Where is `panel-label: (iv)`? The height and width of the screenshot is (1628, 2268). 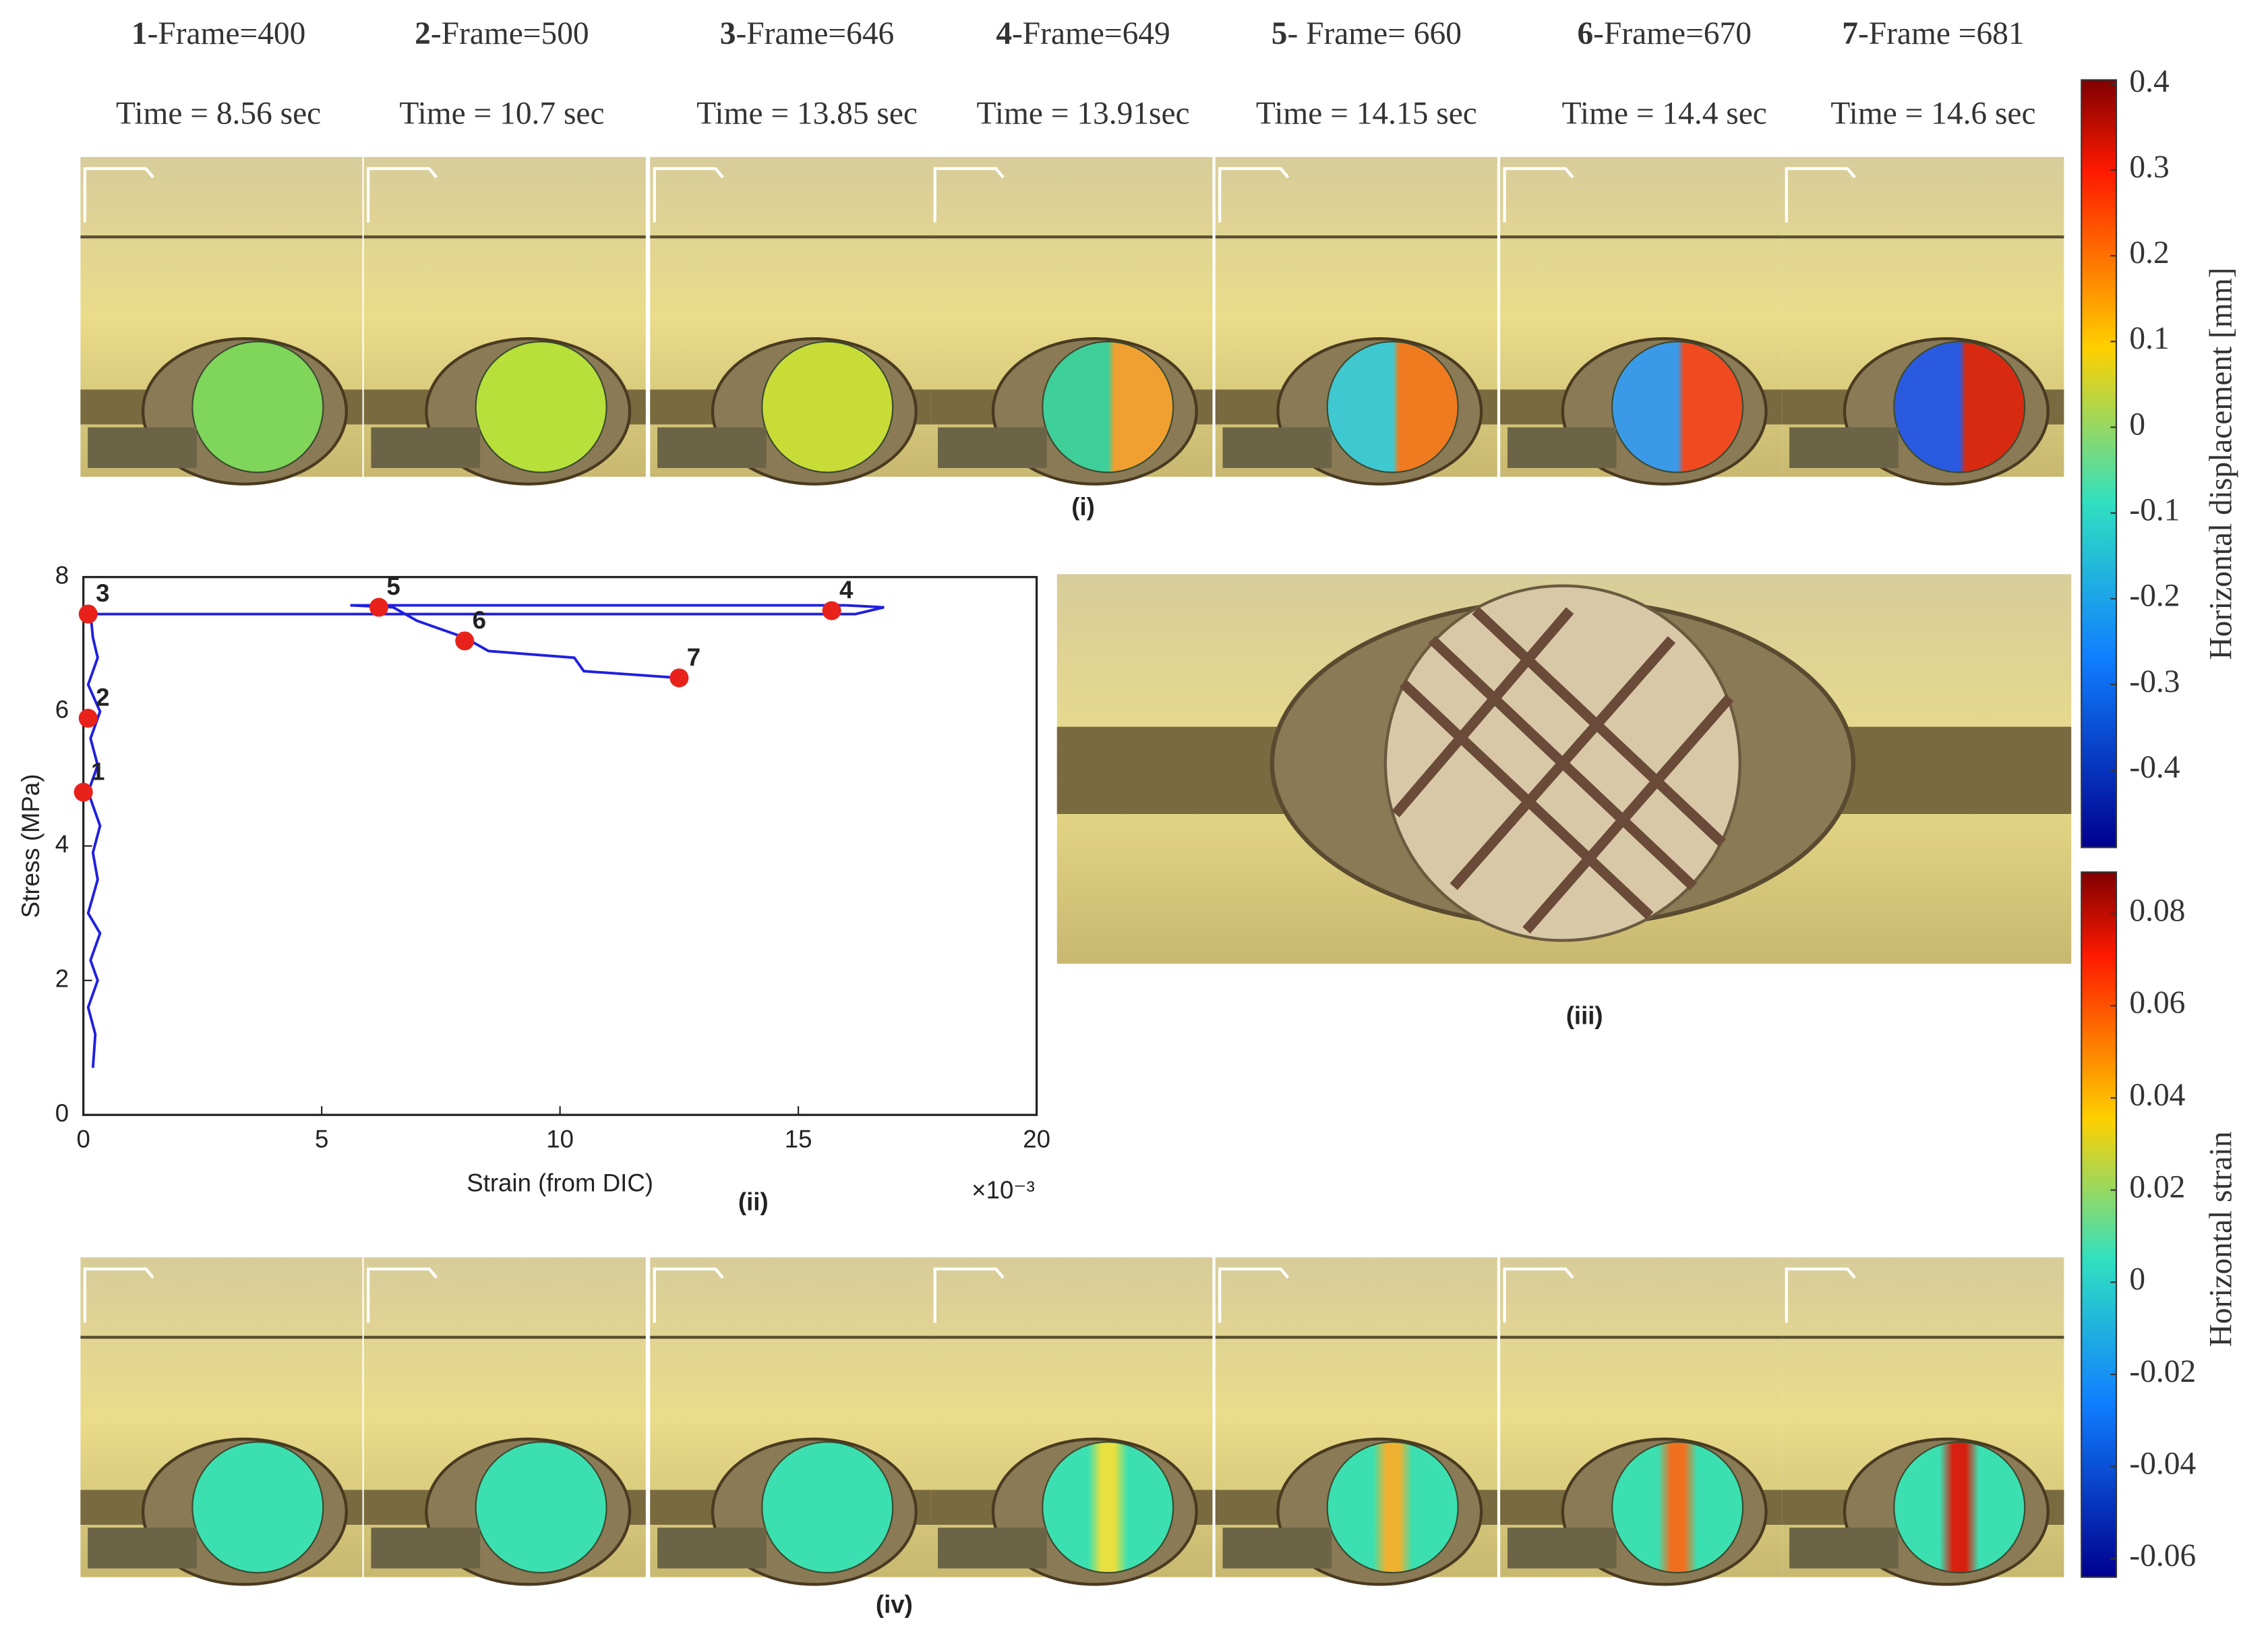 panel-label: (iv) is located at coordinates (894, 1604).